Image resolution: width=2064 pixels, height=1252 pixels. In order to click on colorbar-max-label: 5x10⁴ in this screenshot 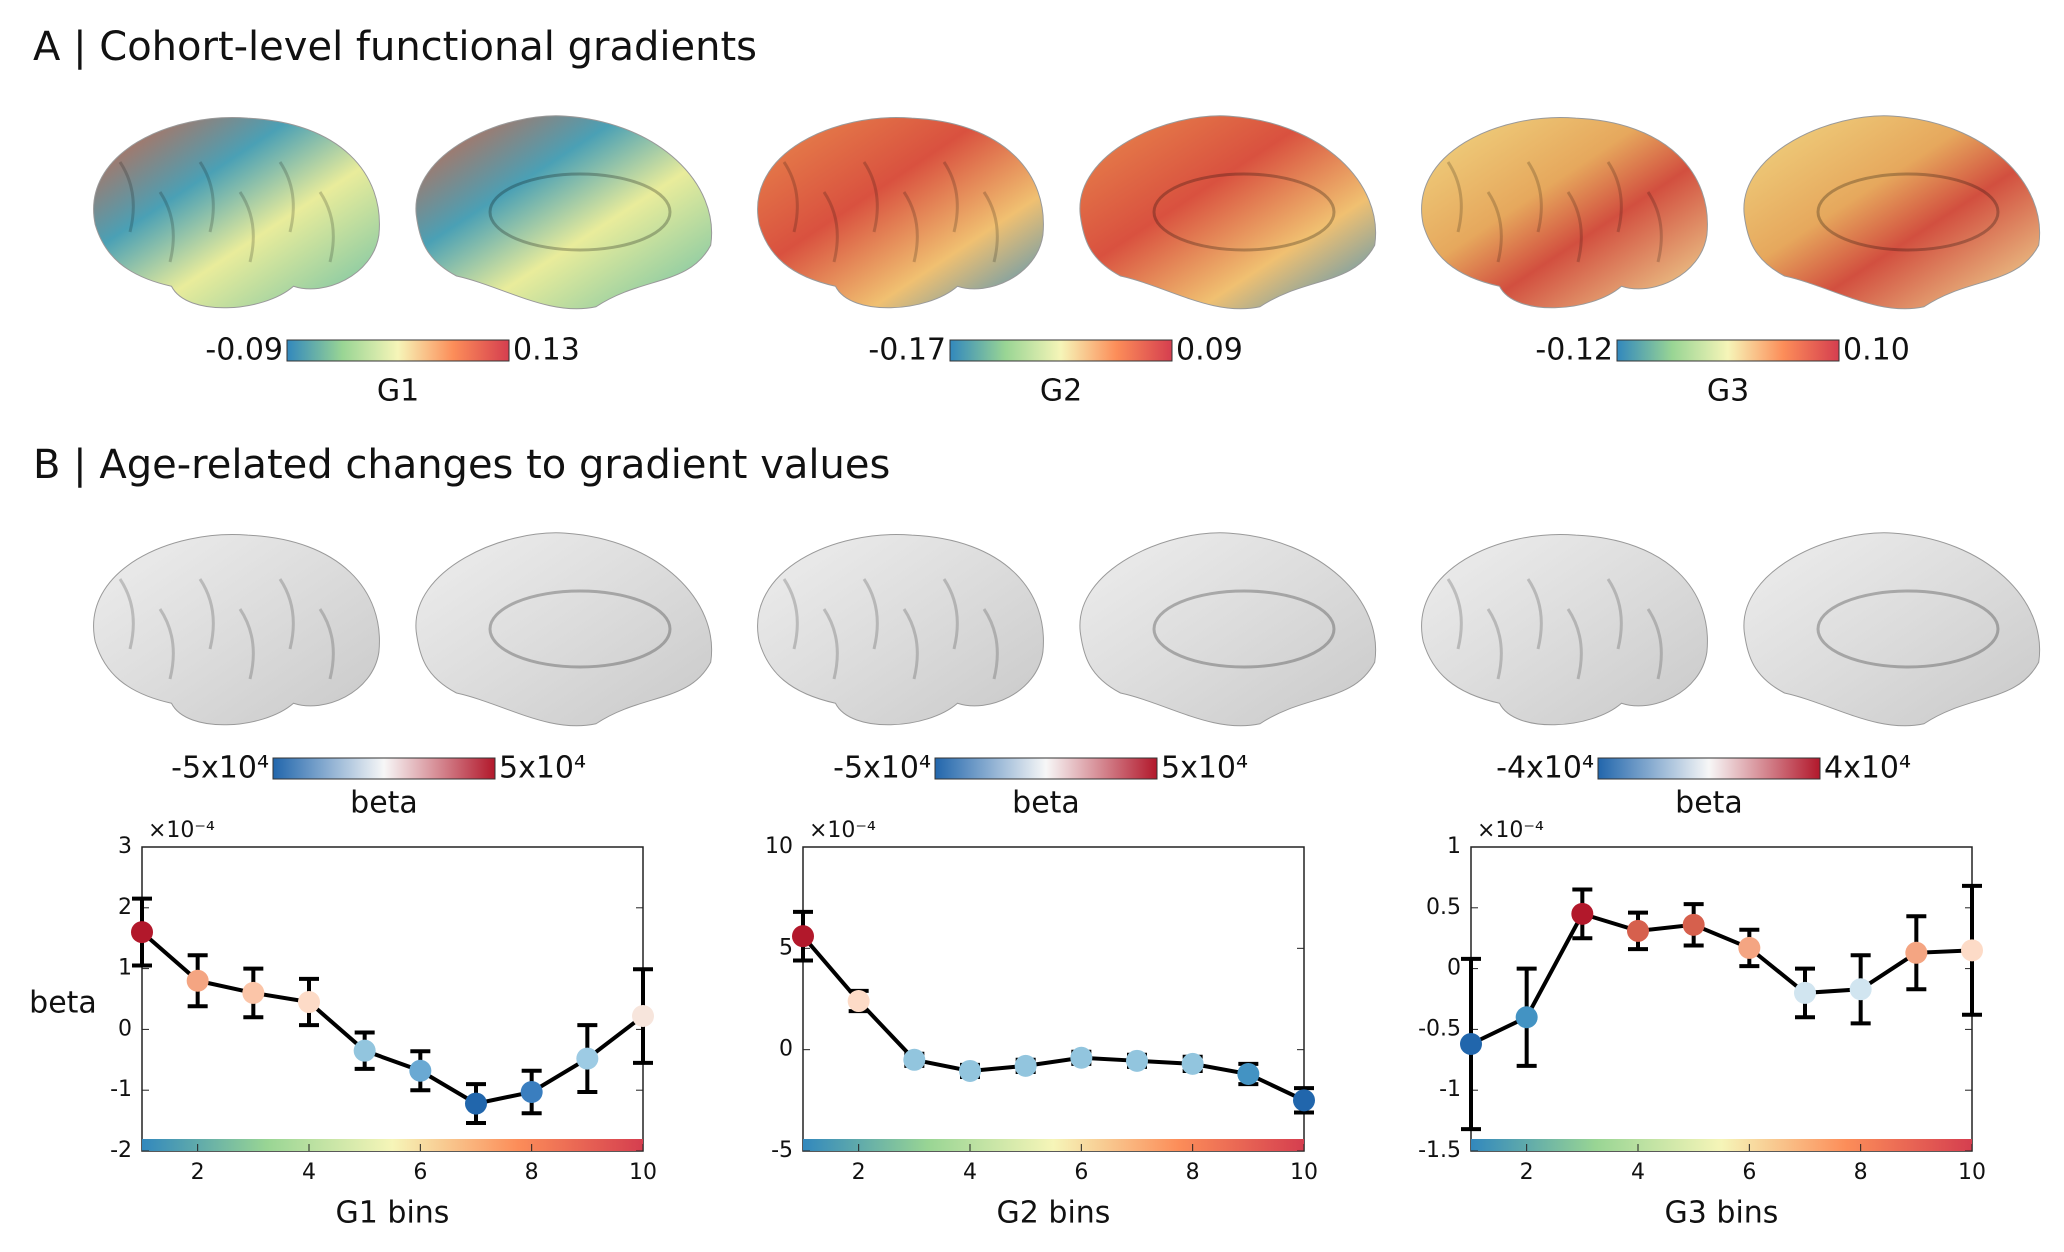, I will do `click(542, 768)`.